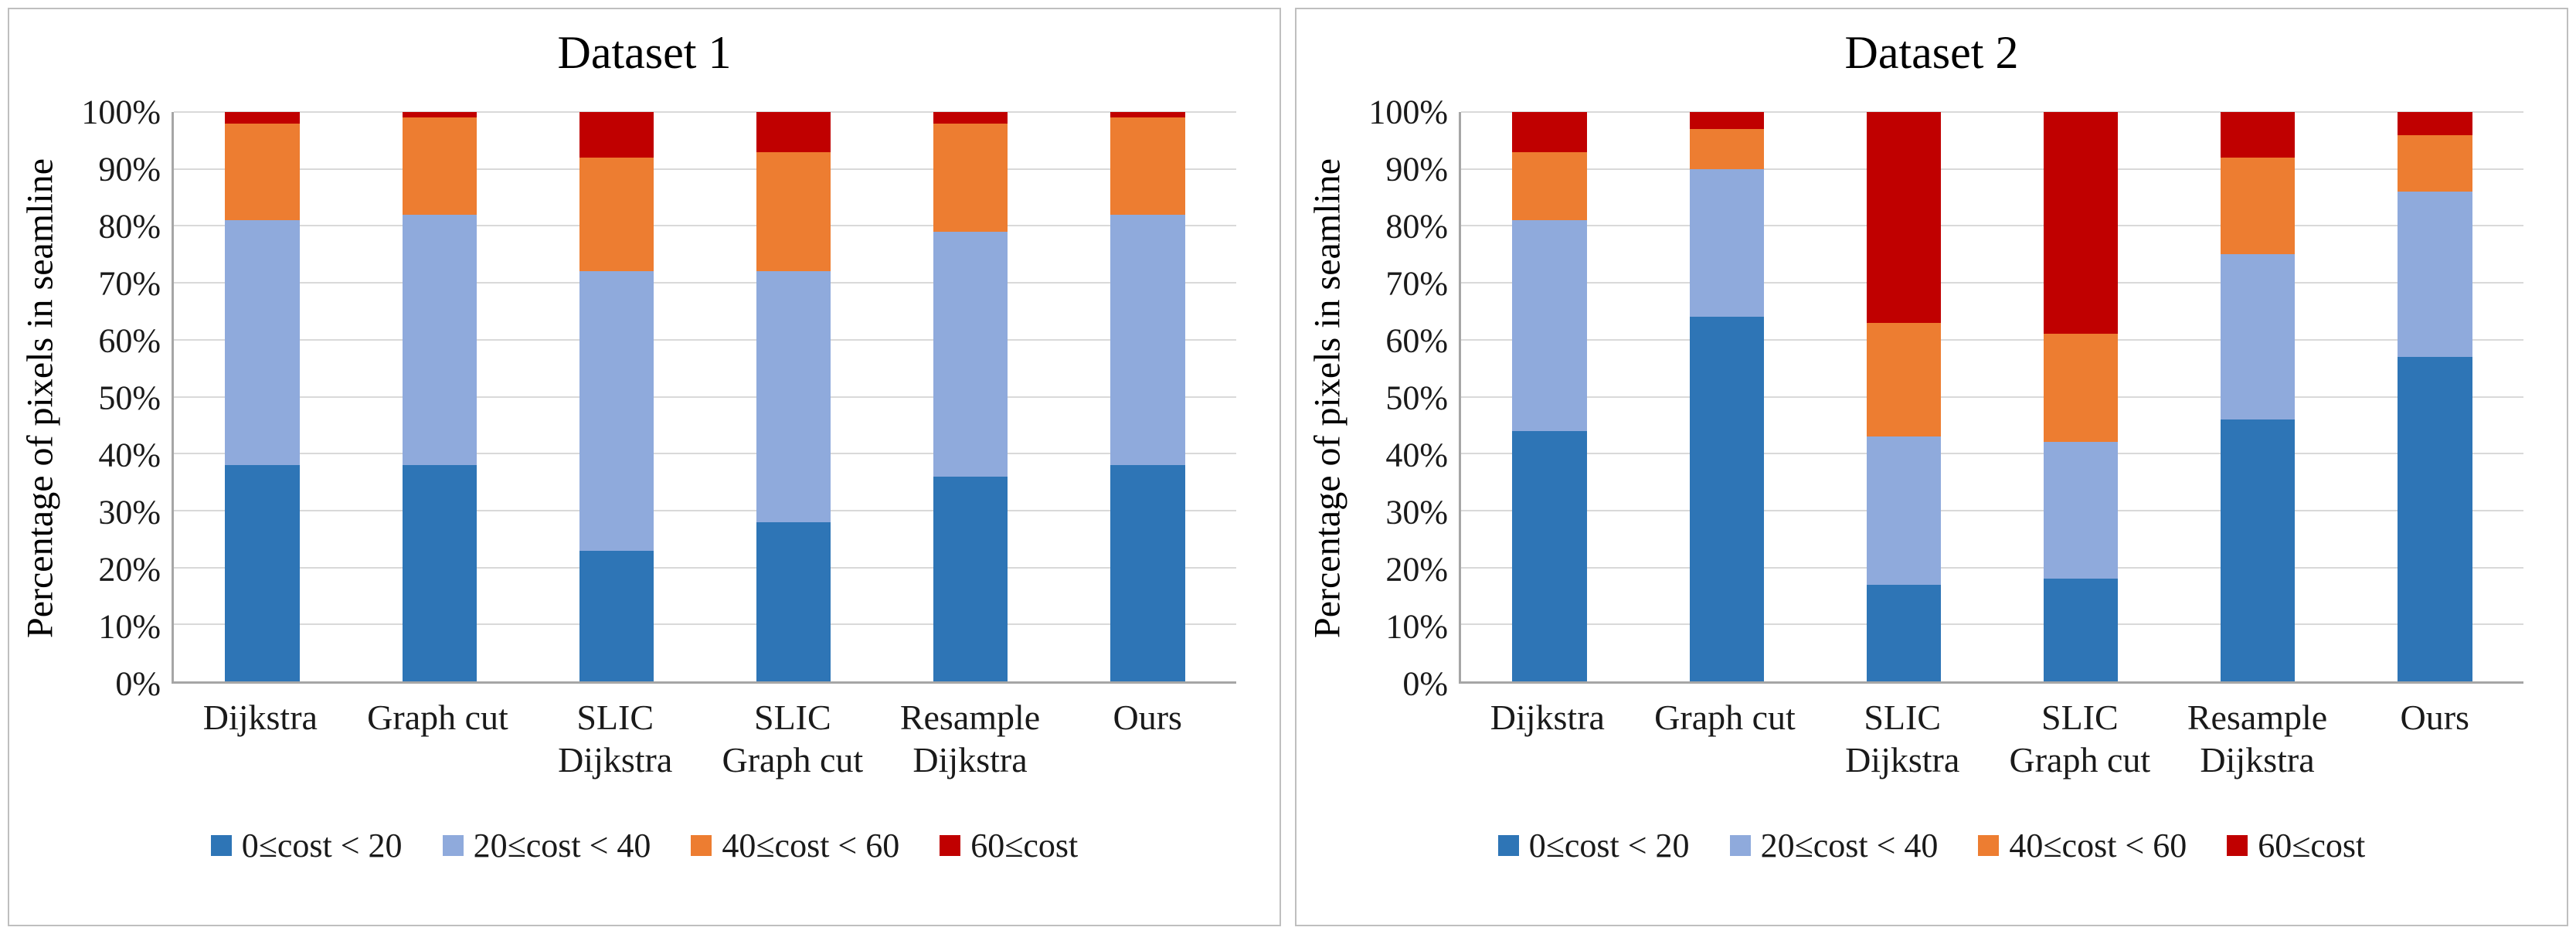 The height and width of the screenshot is (934, 2576). I want to click on x-axis-label: Graph cut, so click(437, 717).